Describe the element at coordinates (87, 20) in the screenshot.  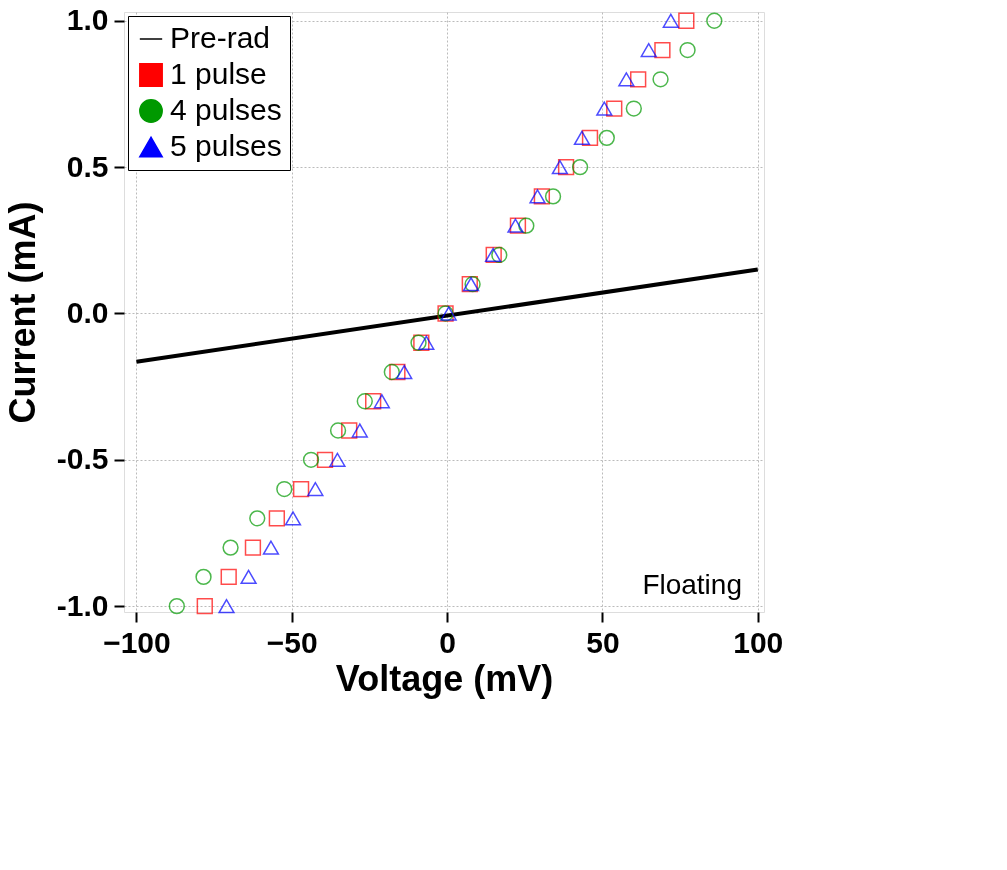
I see `y-tick-label: 1.0` at that location.